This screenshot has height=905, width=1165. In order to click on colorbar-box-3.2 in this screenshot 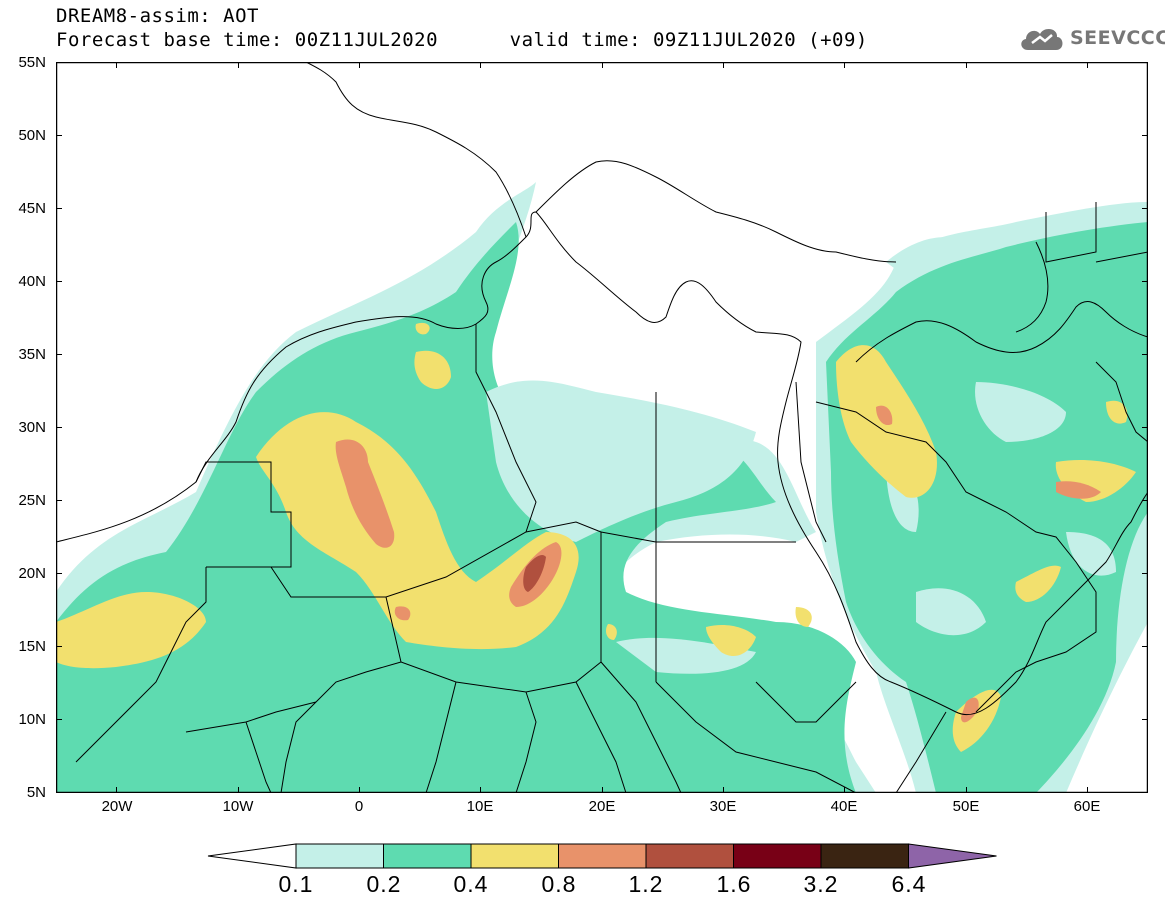, I will do `click(864, 856)`.